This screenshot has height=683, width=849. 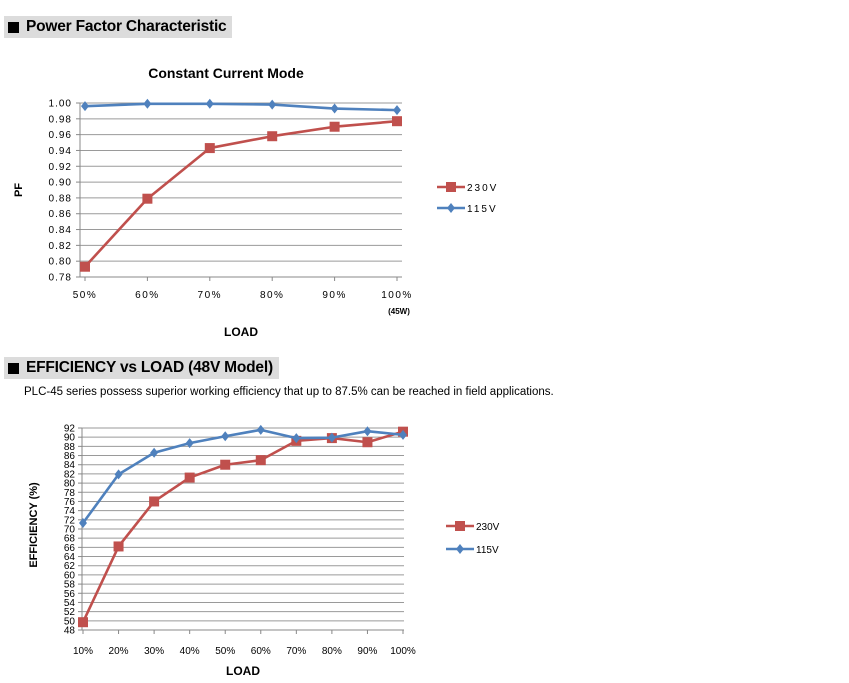 What do you see at coordinates (70, 502) in the screenshot?
I see `y-tick-label: 76` at bounding box center [70, 502].